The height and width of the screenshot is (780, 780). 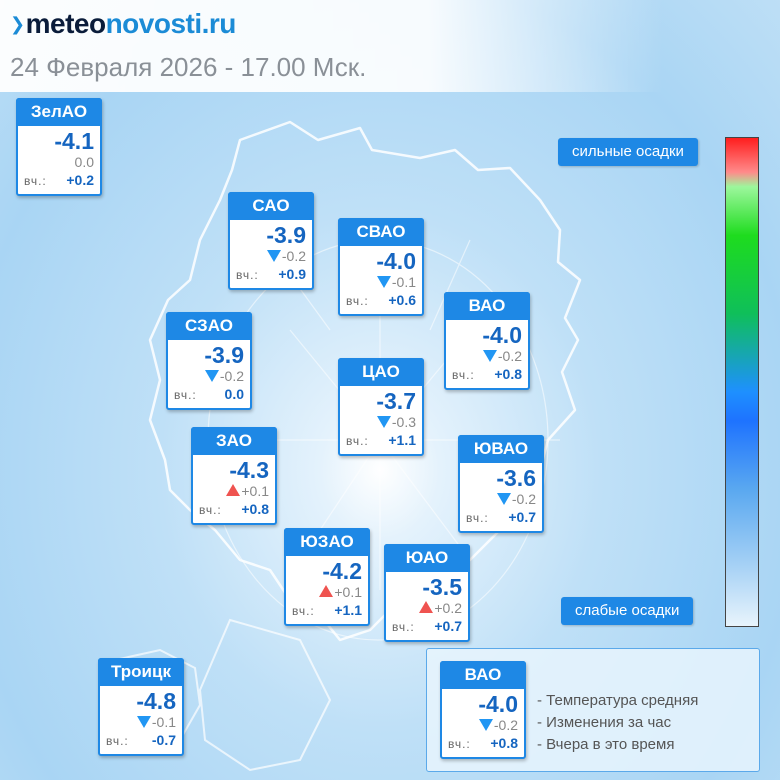 What do you see at coordinates (342, 571) in the screenshot?
I see `average-temperature: -4.2` at bounding box center [342, 571].